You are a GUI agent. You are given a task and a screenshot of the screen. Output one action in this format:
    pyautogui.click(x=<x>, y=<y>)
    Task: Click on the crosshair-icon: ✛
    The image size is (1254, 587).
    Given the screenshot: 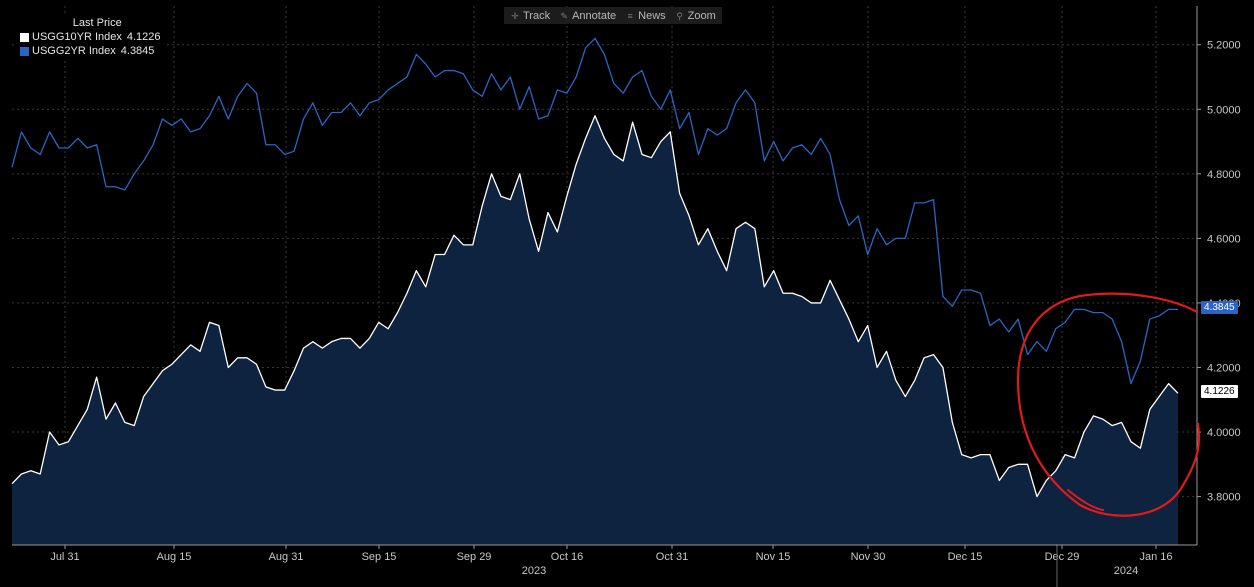 What is the action you would take?
    pyautogui.click(x=515, y=15)
    